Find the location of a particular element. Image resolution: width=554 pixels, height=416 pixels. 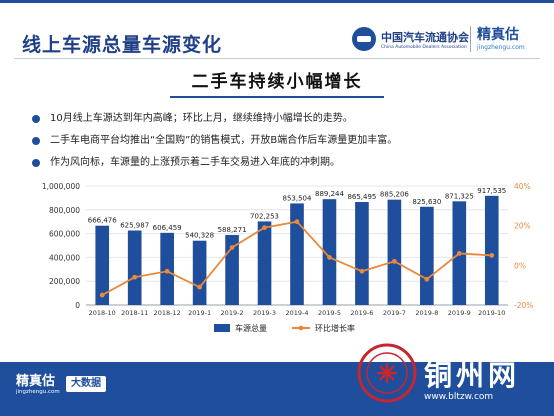

y-left-tick-label: 0 is located at coordinates (77, 305).